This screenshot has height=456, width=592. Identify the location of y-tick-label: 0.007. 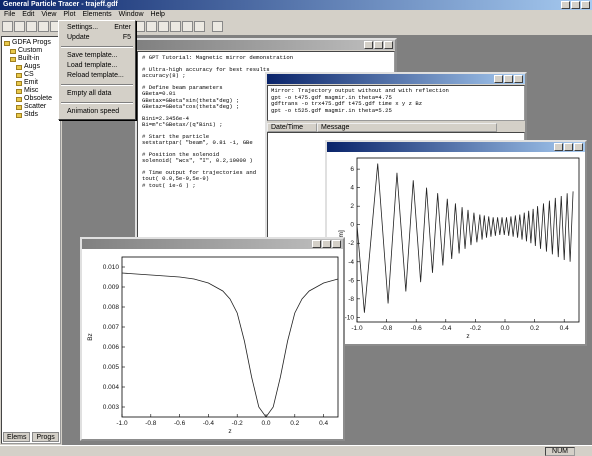
(111, 327).